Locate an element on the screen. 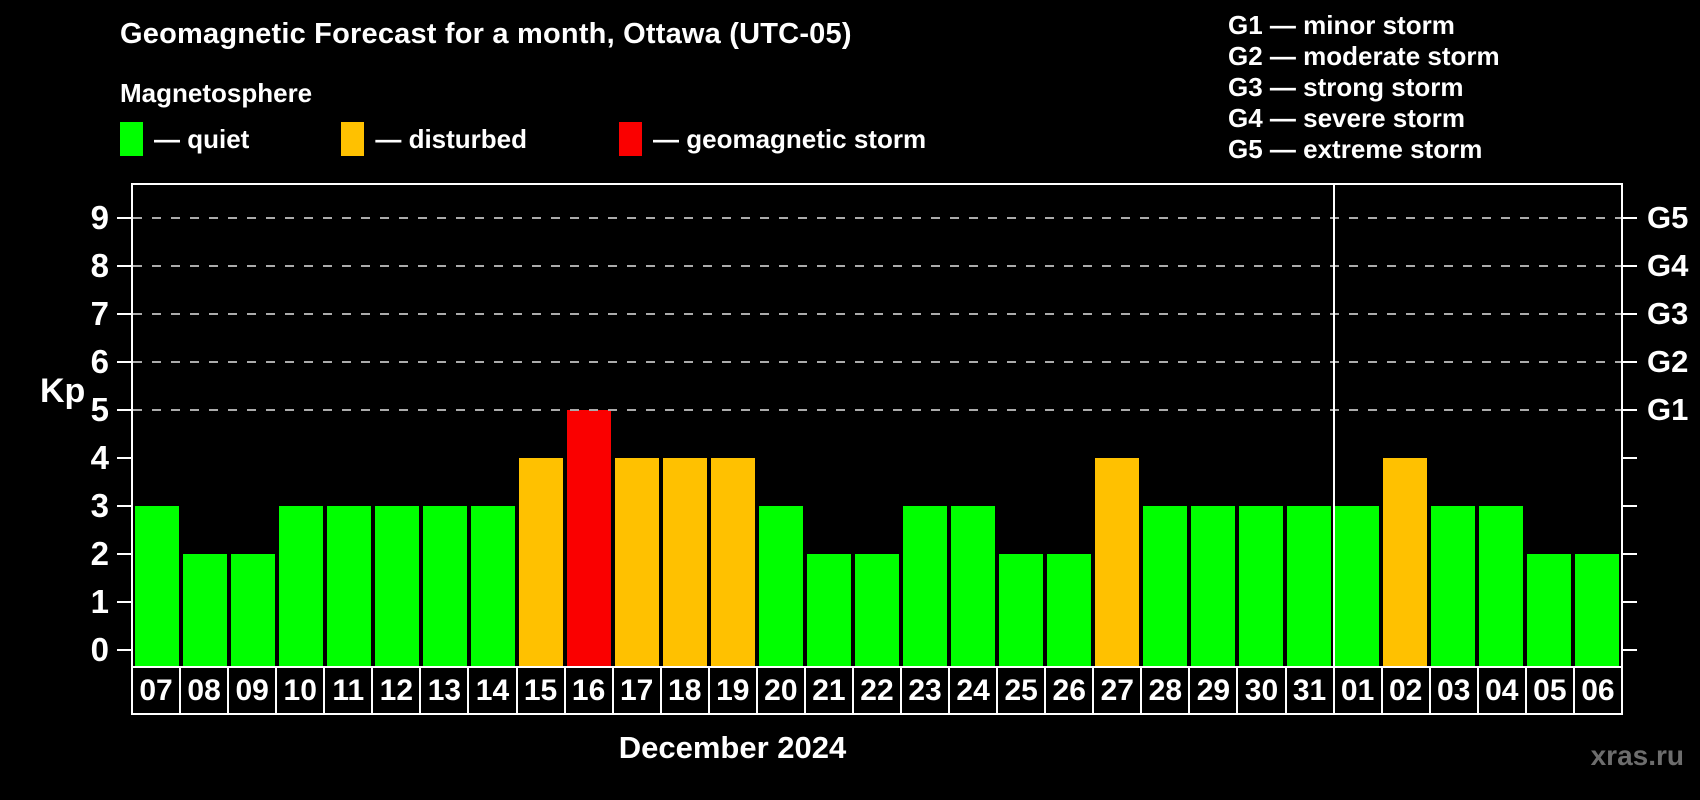 The height and width of the screenshot is (800, 1700). day-box-01: 01 is located at coordinates (1357, 690).